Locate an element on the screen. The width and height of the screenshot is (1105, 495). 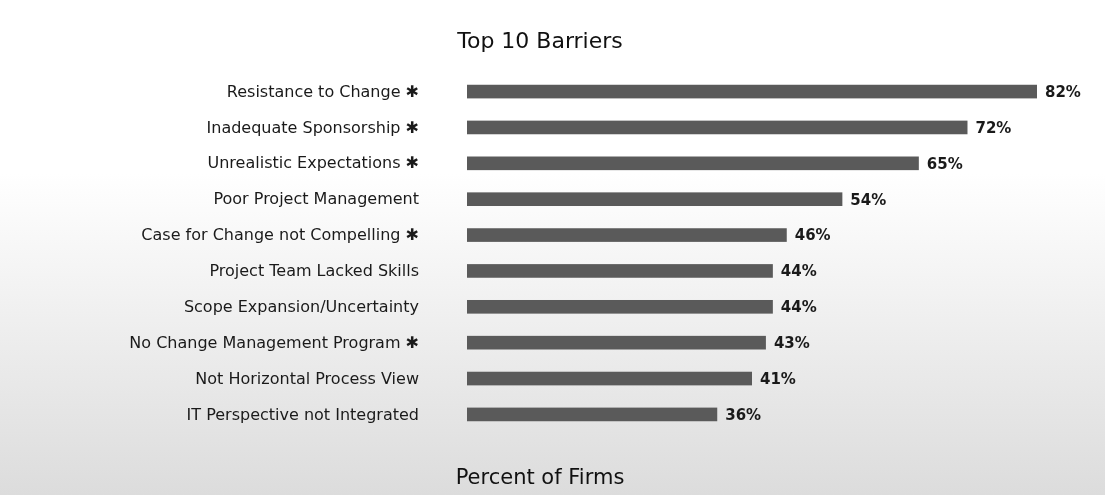
data-label: 72% is located at coordinates (993, 127).